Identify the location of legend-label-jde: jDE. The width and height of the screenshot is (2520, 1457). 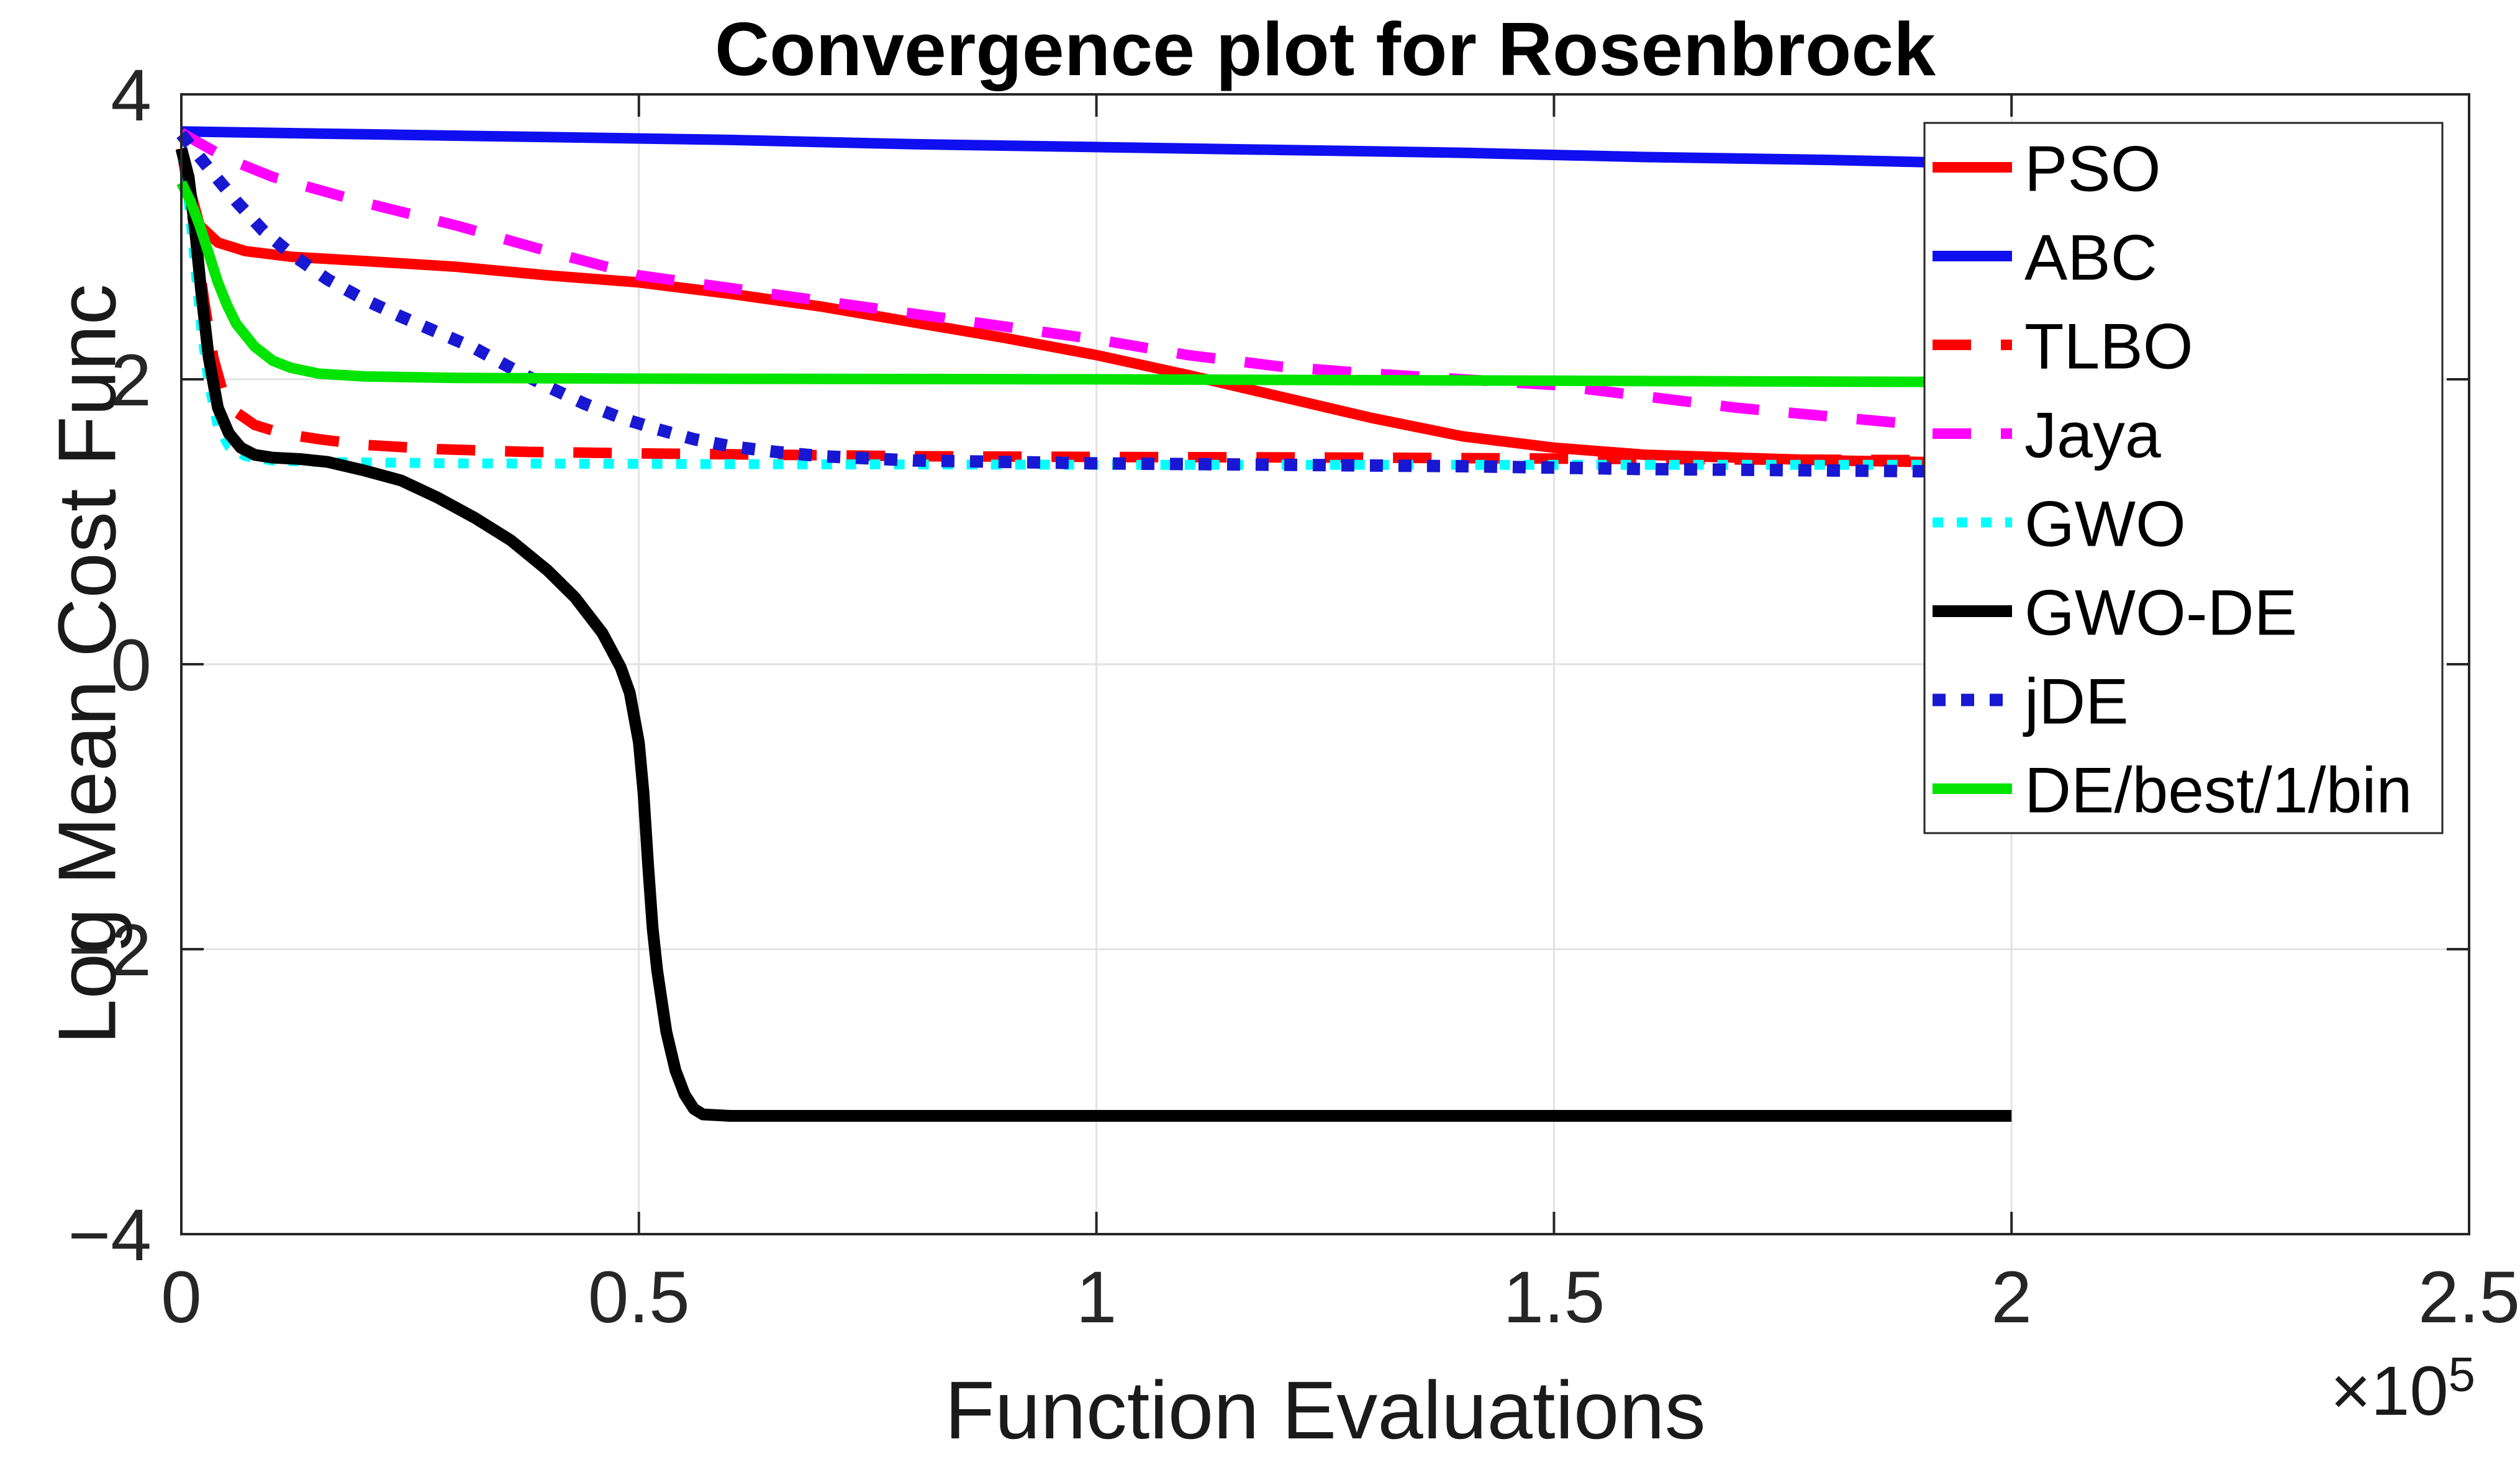
(2076, 702).